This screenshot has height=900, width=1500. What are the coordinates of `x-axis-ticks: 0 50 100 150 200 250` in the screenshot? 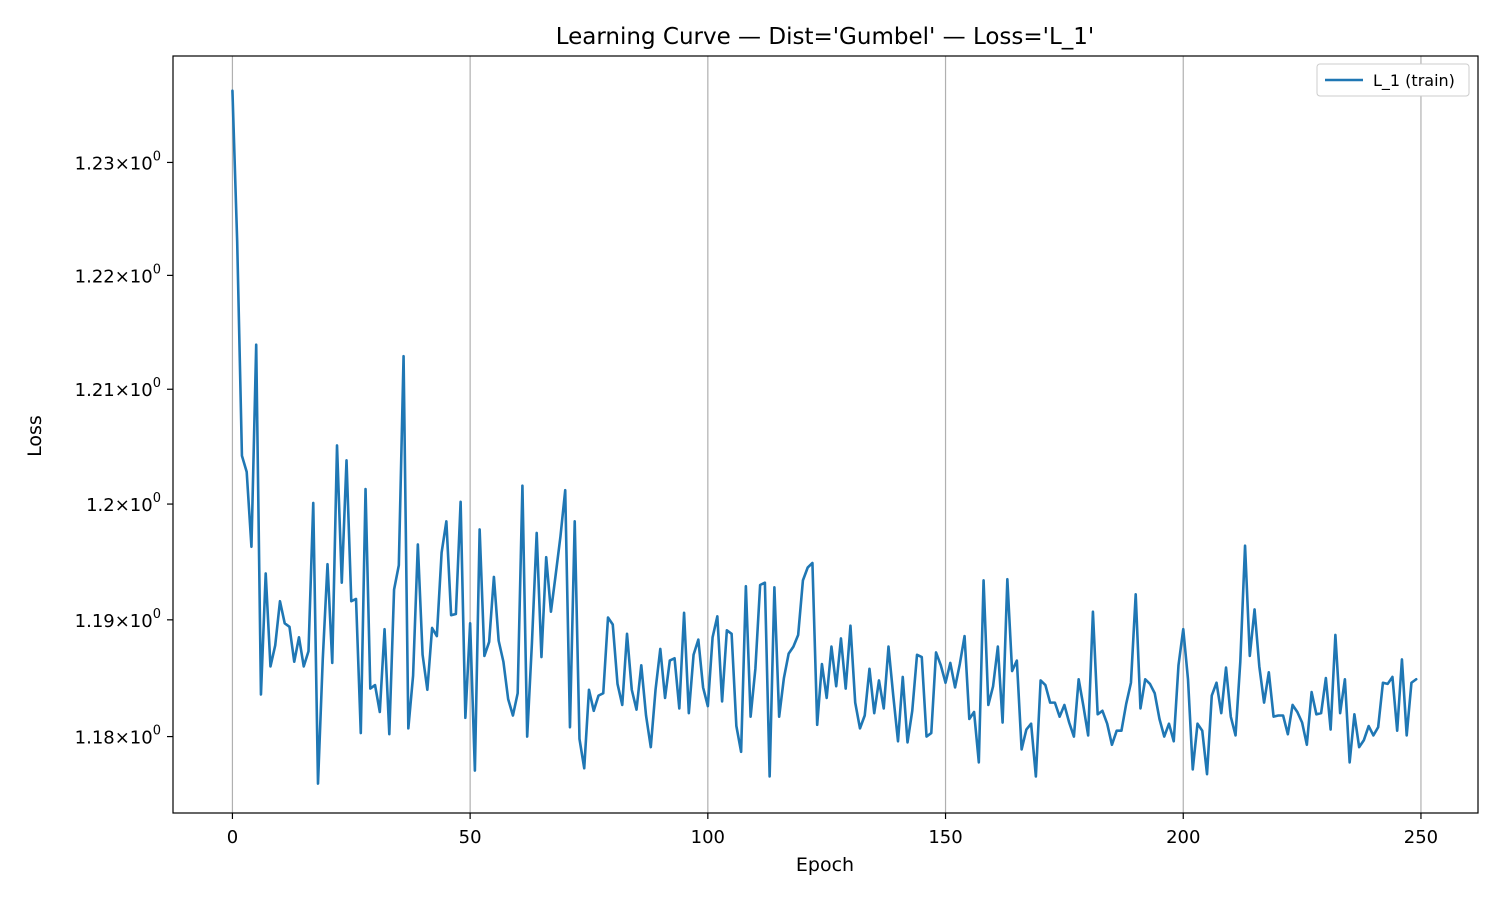 It's located at (832, 830).